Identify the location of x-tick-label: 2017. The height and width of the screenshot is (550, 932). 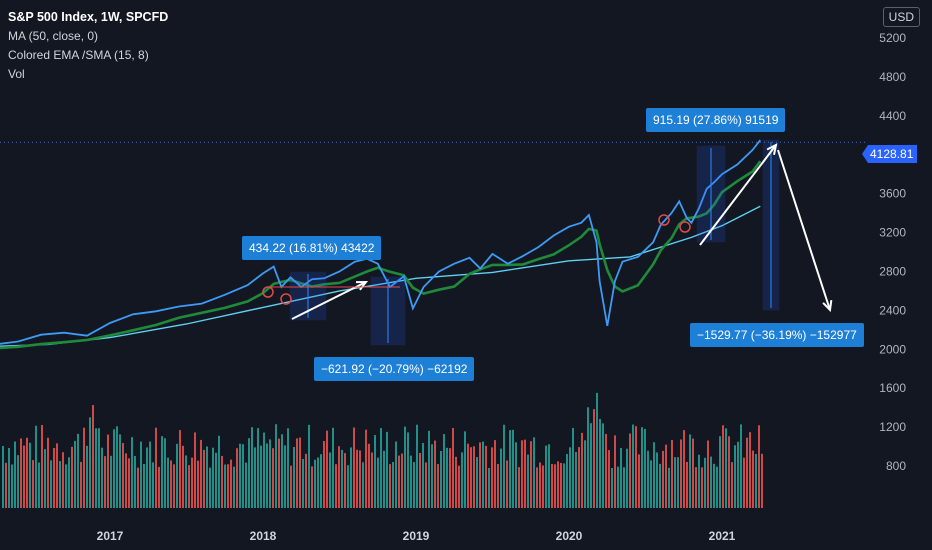
(110, 536).